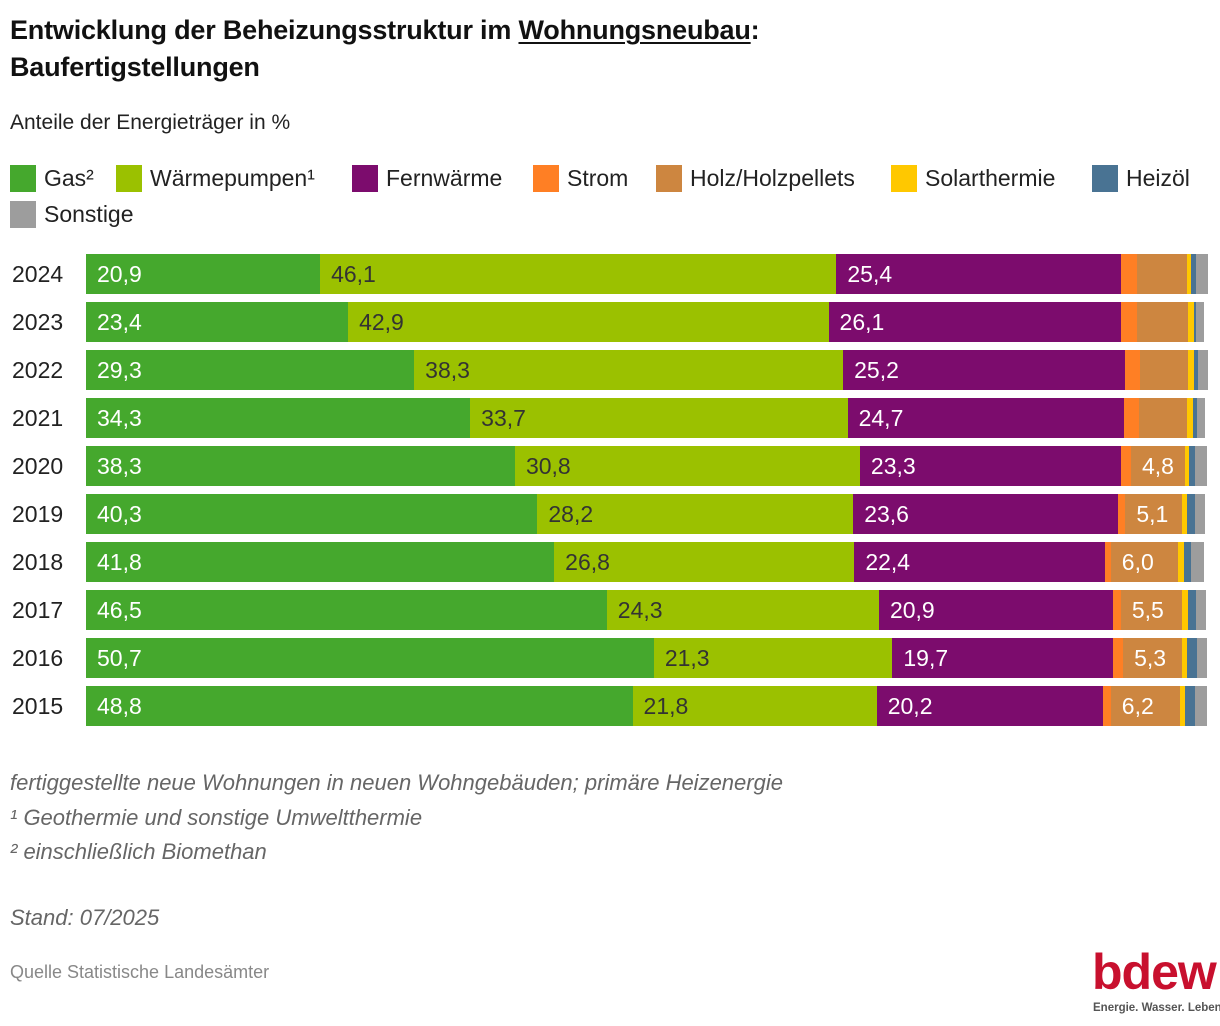 This screenshot has width=1220, height=1026. I want to click on year-label: 2015, so click(38, 706).